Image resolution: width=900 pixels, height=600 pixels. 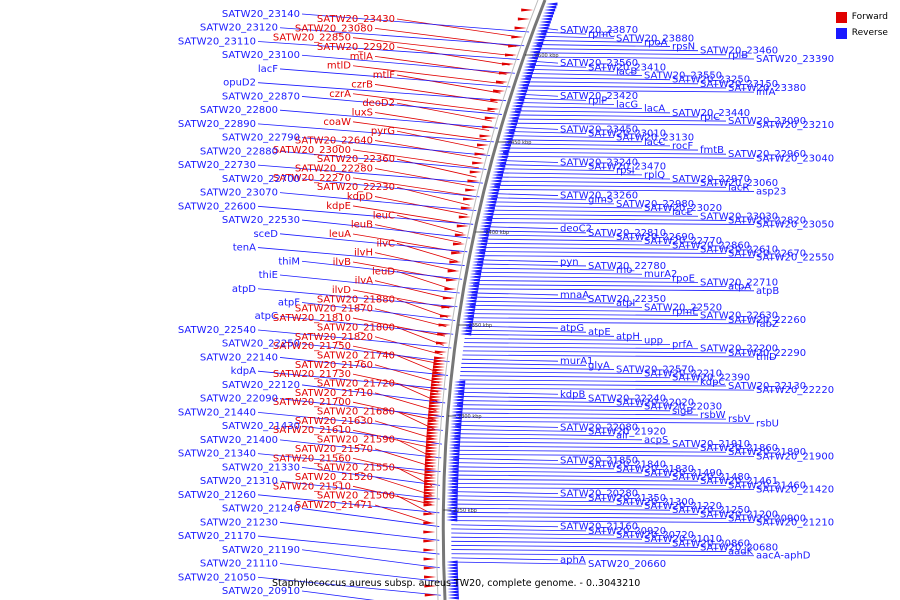 What do you see at coordinates (217, 124) in the screenshot?
I see `gene-label-satw20-22890: SATW20_22890` at bounding box center [217, 124].